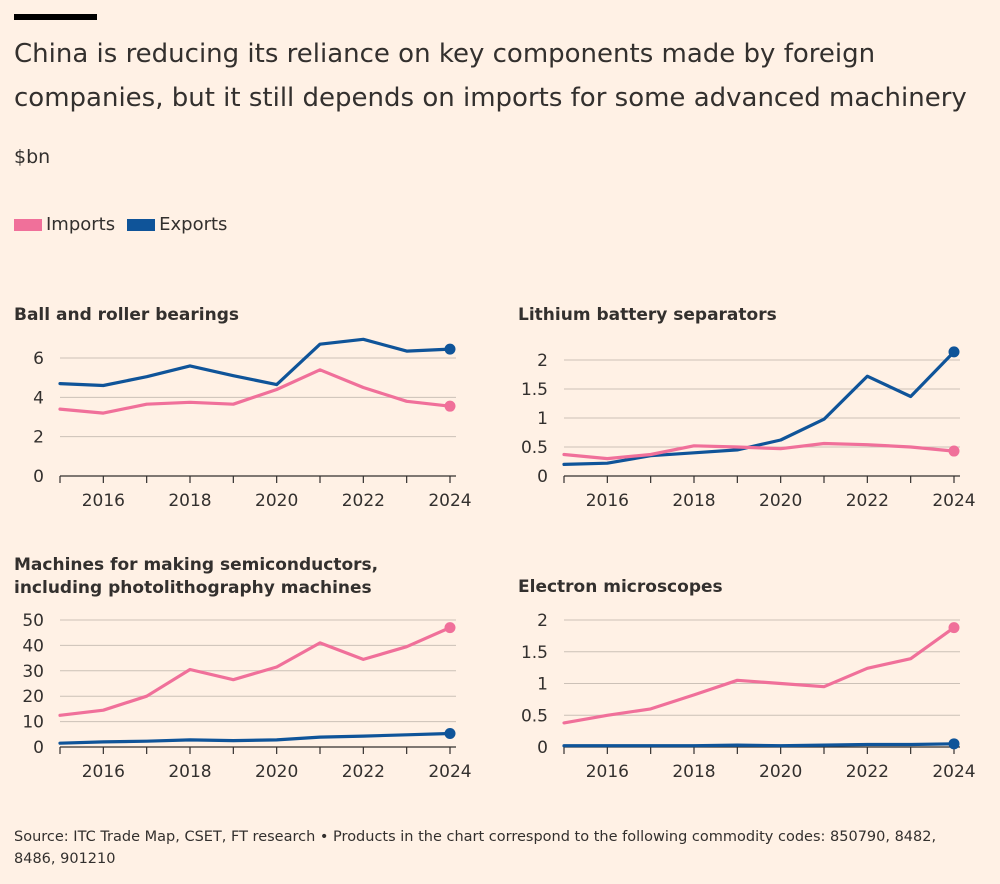 The height and width of the screenshot is (884, 1000). I want to click on x-tick-label-bearings: 2022, so click(363, 501).